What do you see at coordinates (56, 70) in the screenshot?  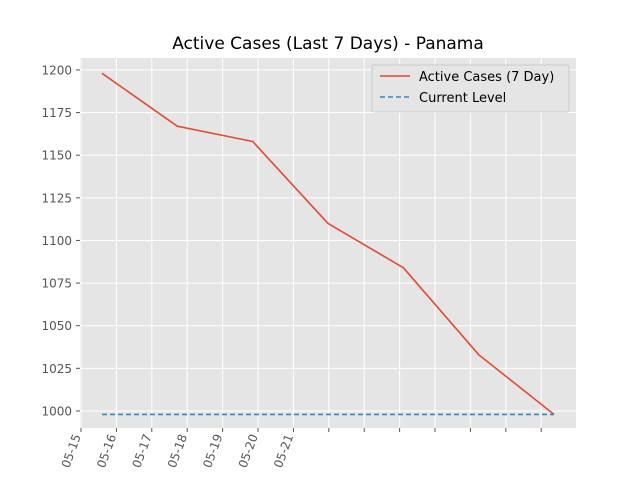 I see `y-tick-label: 1200` at bounding box center [56, 70].